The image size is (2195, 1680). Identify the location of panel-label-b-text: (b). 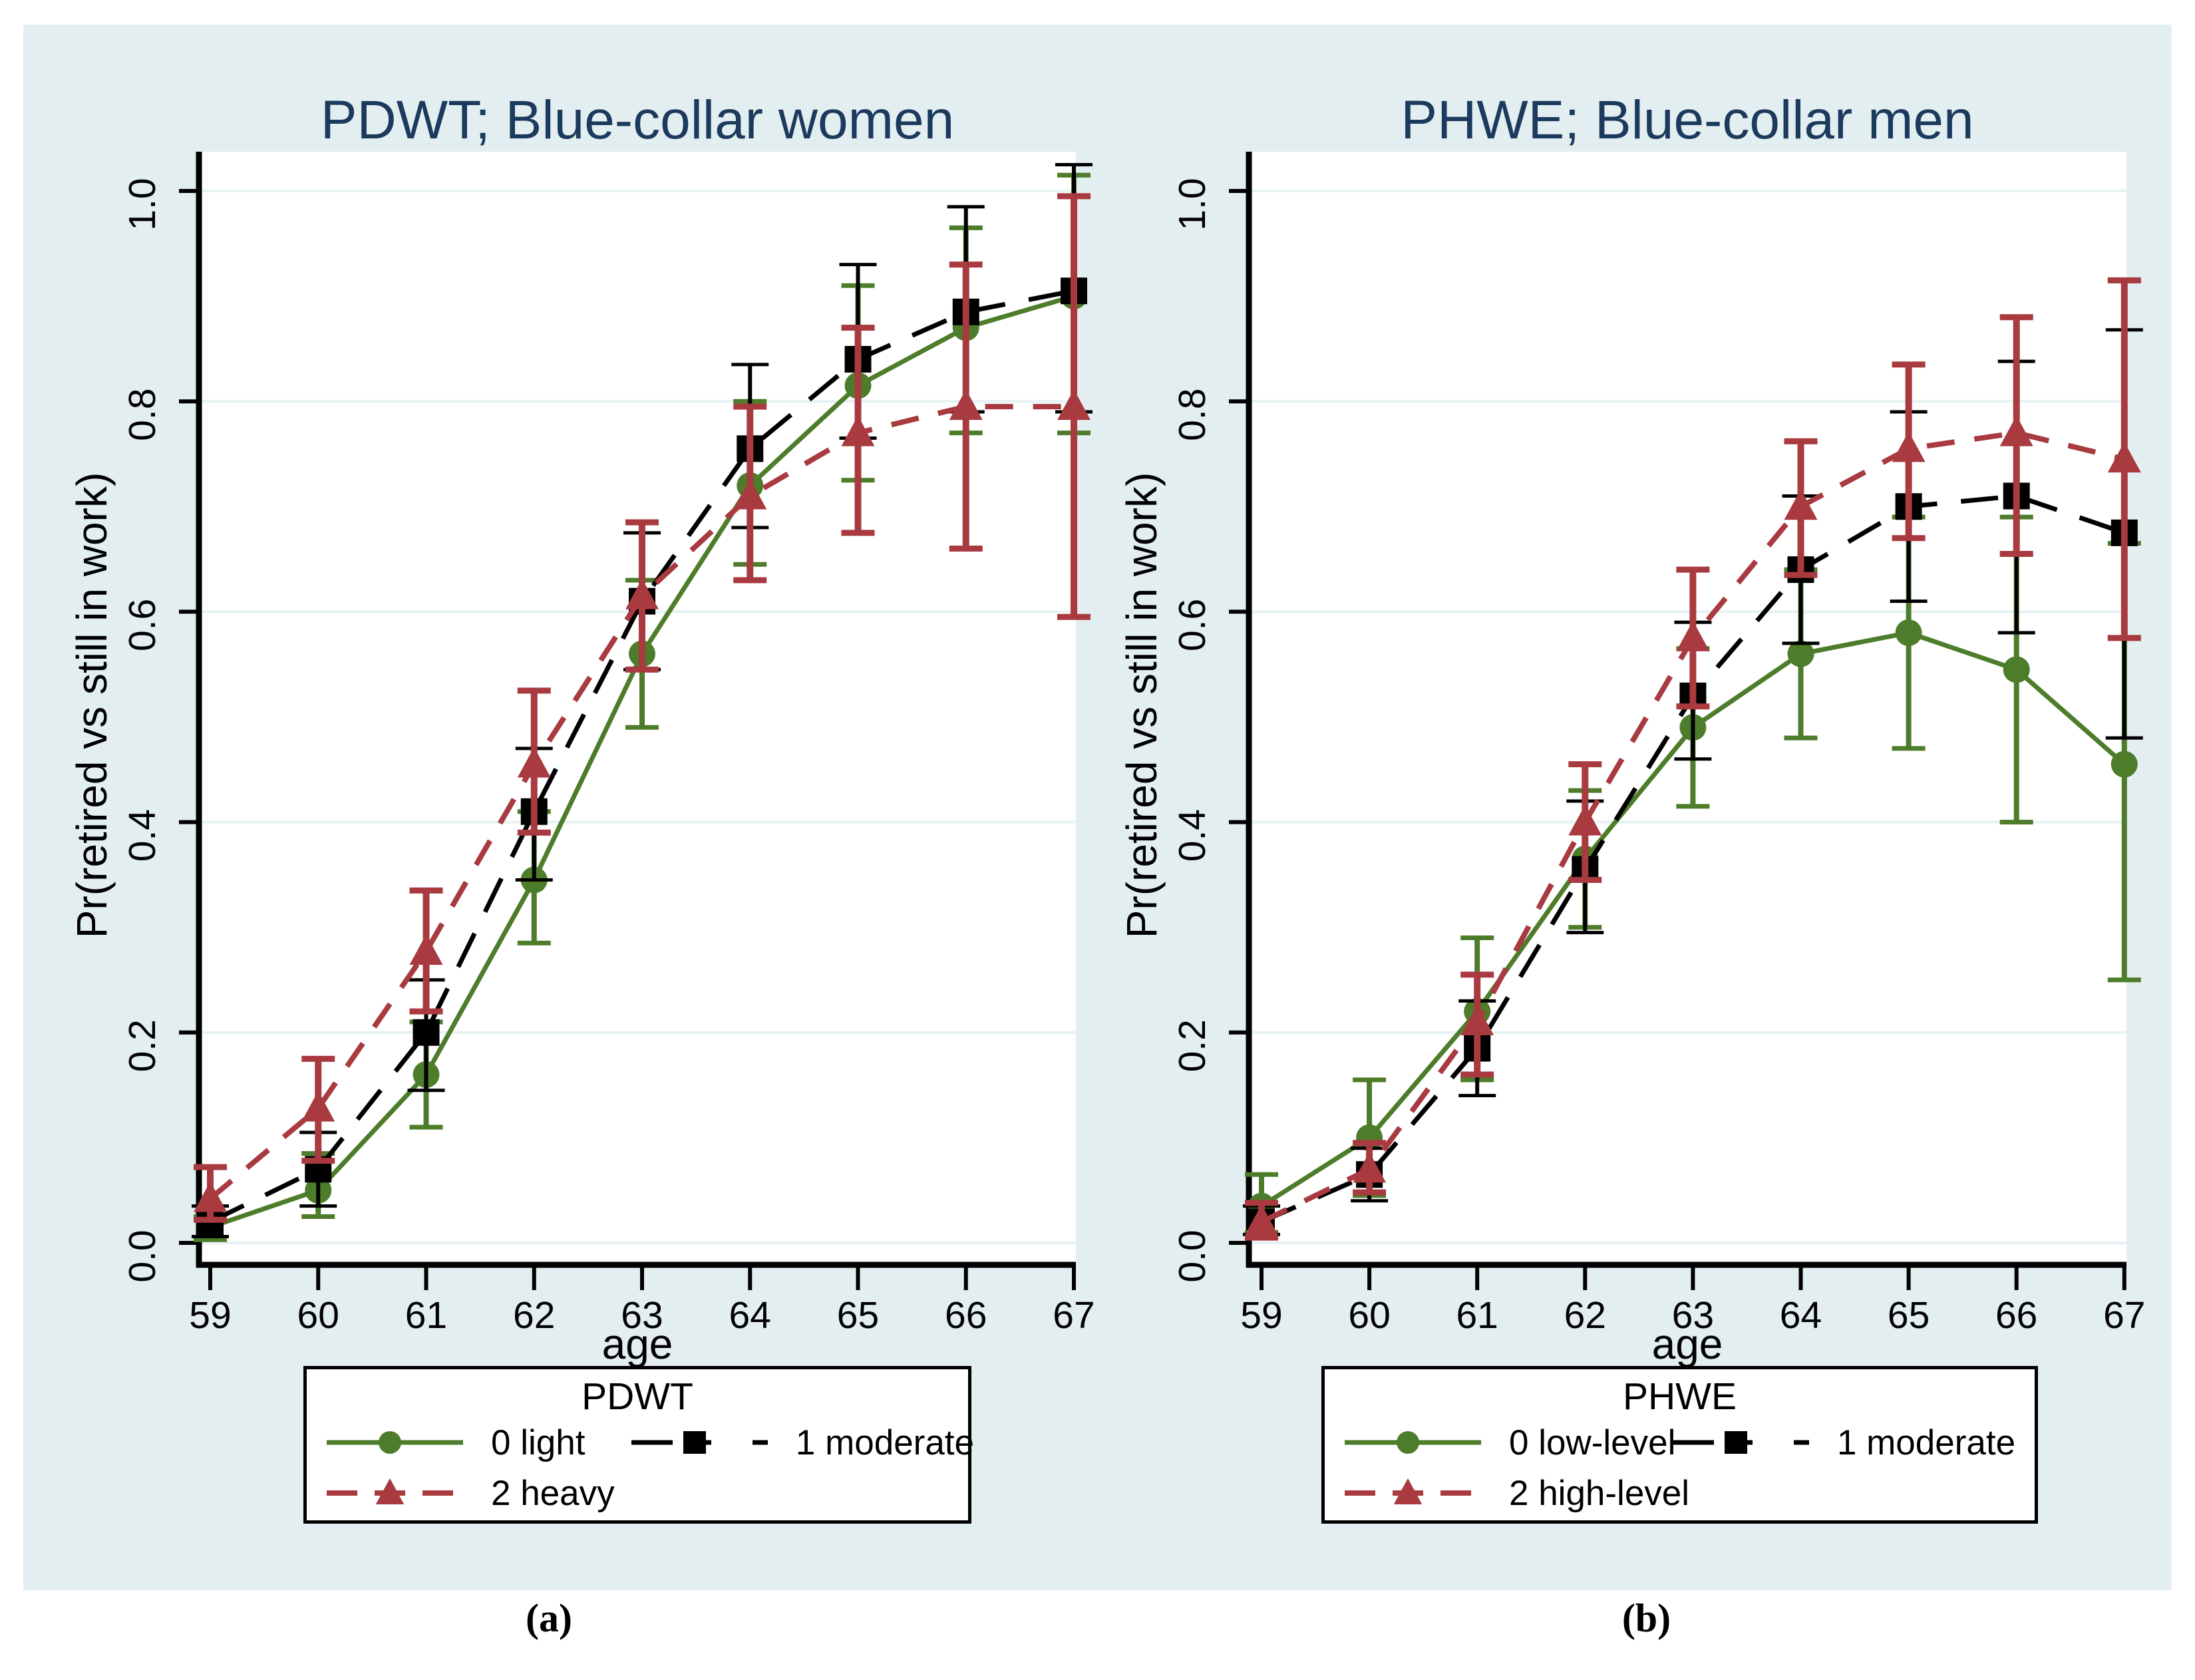
(1646, 1618).